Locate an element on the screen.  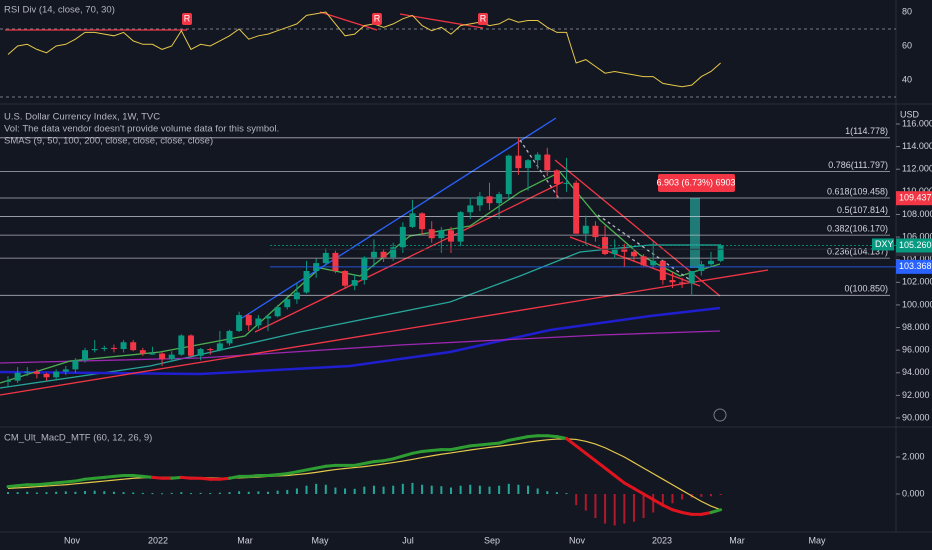
fib-label: 0(100.850) is located at coordinates (866, 289).